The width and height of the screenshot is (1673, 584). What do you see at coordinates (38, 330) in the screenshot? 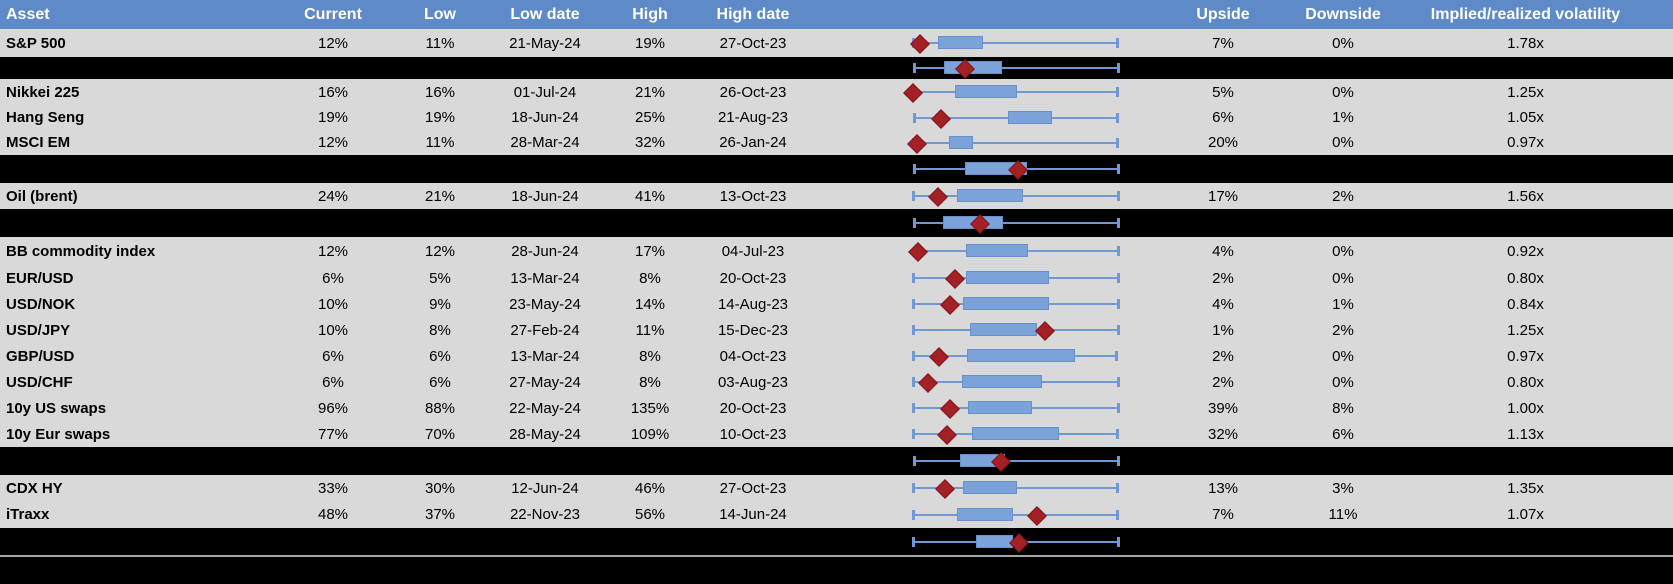
I see `cell-asset: USD/JPY` at bounding box center [38, 330].